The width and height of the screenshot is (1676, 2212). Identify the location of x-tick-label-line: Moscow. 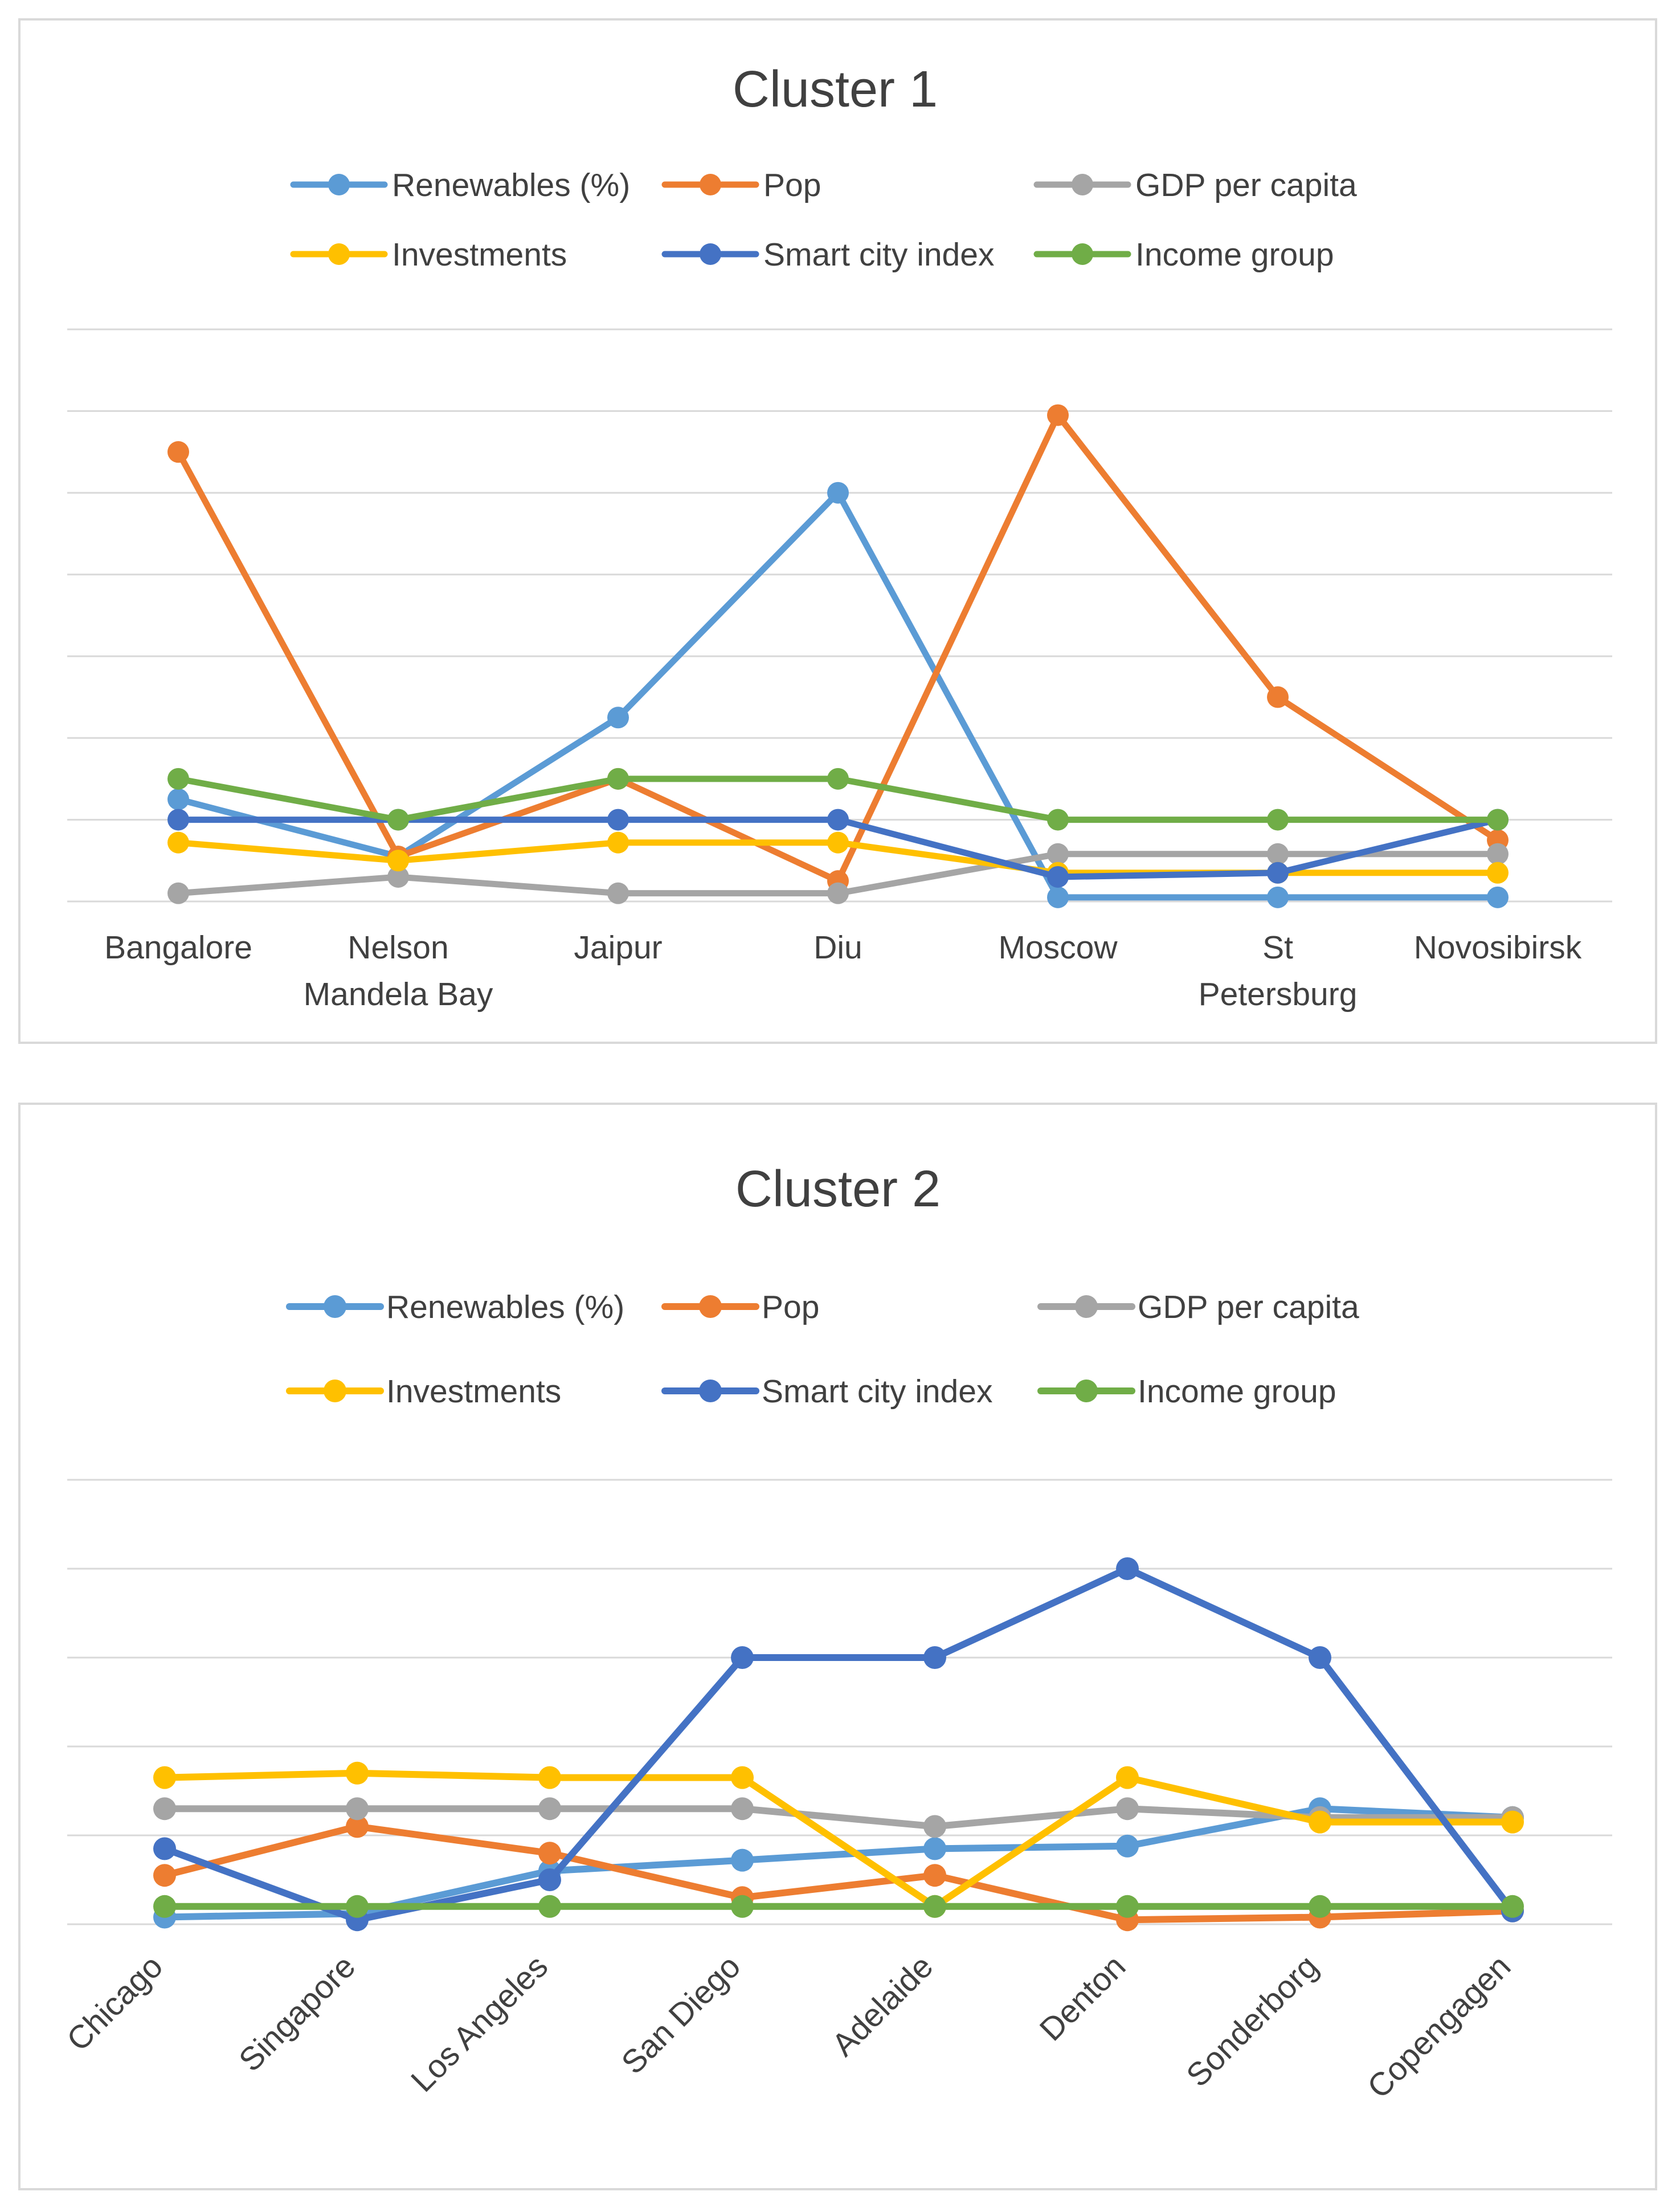
(1058, 948).